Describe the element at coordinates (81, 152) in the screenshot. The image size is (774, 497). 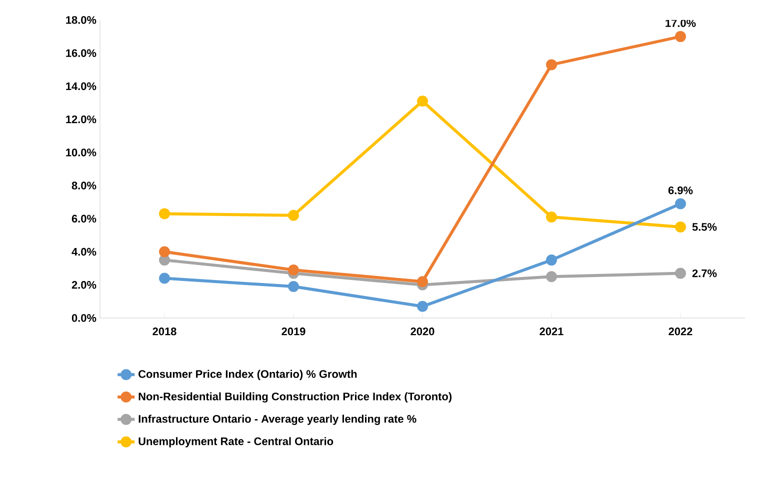
I see `y-tick-label: 10.0%` at that location.